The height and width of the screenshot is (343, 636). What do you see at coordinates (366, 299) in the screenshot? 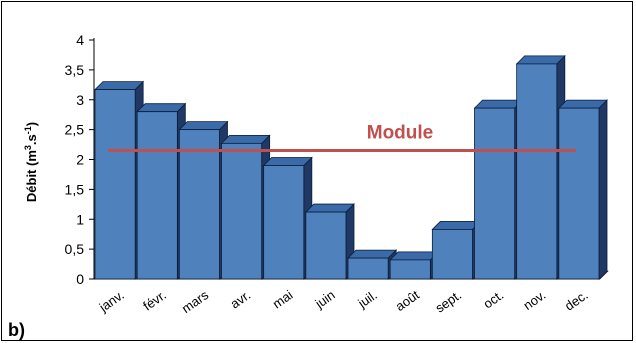
I see `x-tick-label: juil.` at bounding box center [366, 299].